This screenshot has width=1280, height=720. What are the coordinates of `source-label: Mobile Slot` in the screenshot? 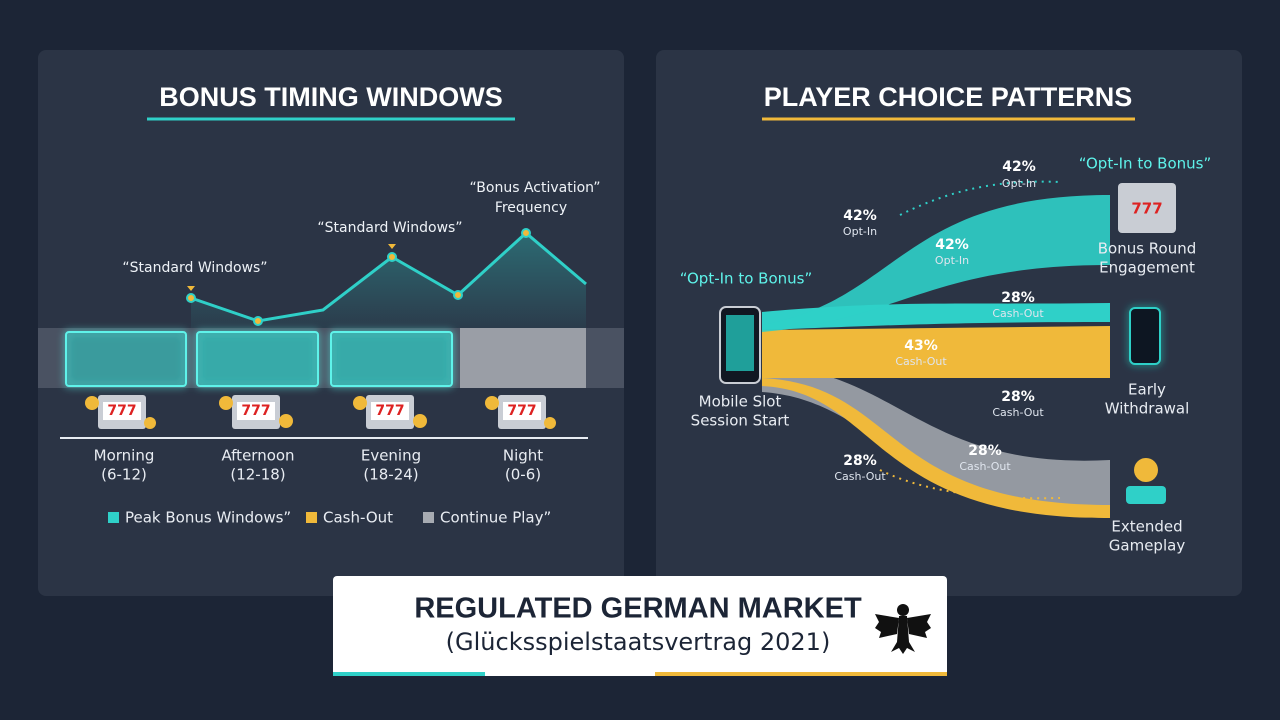 It's located at (740, 402).